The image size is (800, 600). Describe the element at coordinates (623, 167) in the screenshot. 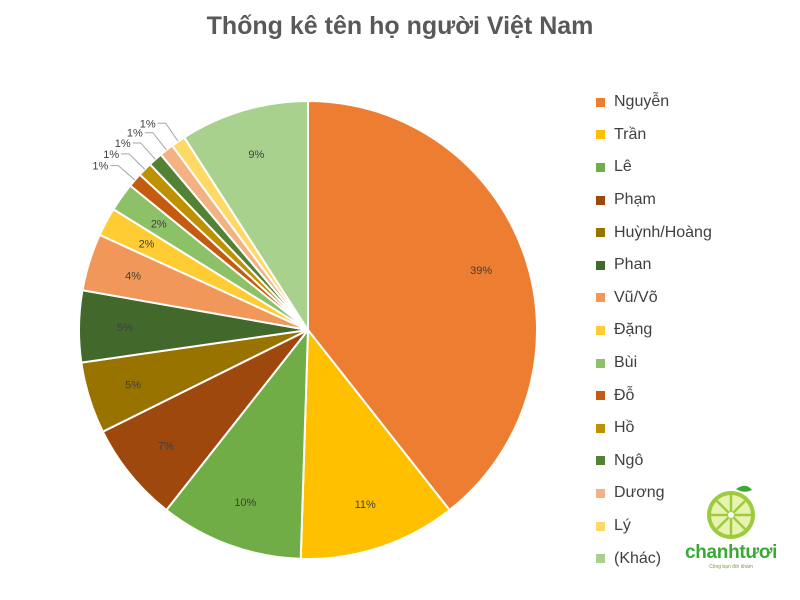

I see `legend-label: Lê` at that location.